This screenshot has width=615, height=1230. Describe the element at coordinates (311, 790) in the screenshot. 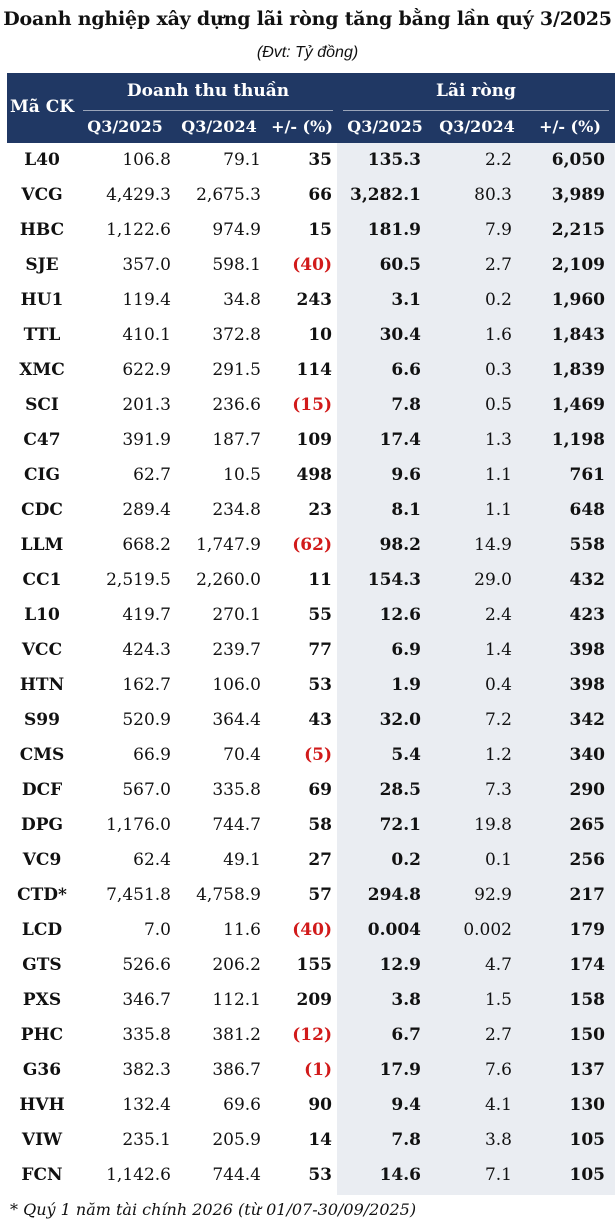

I see `table-row: DCF 567.0 335.8 69 28.5 7.3 290` at that location.